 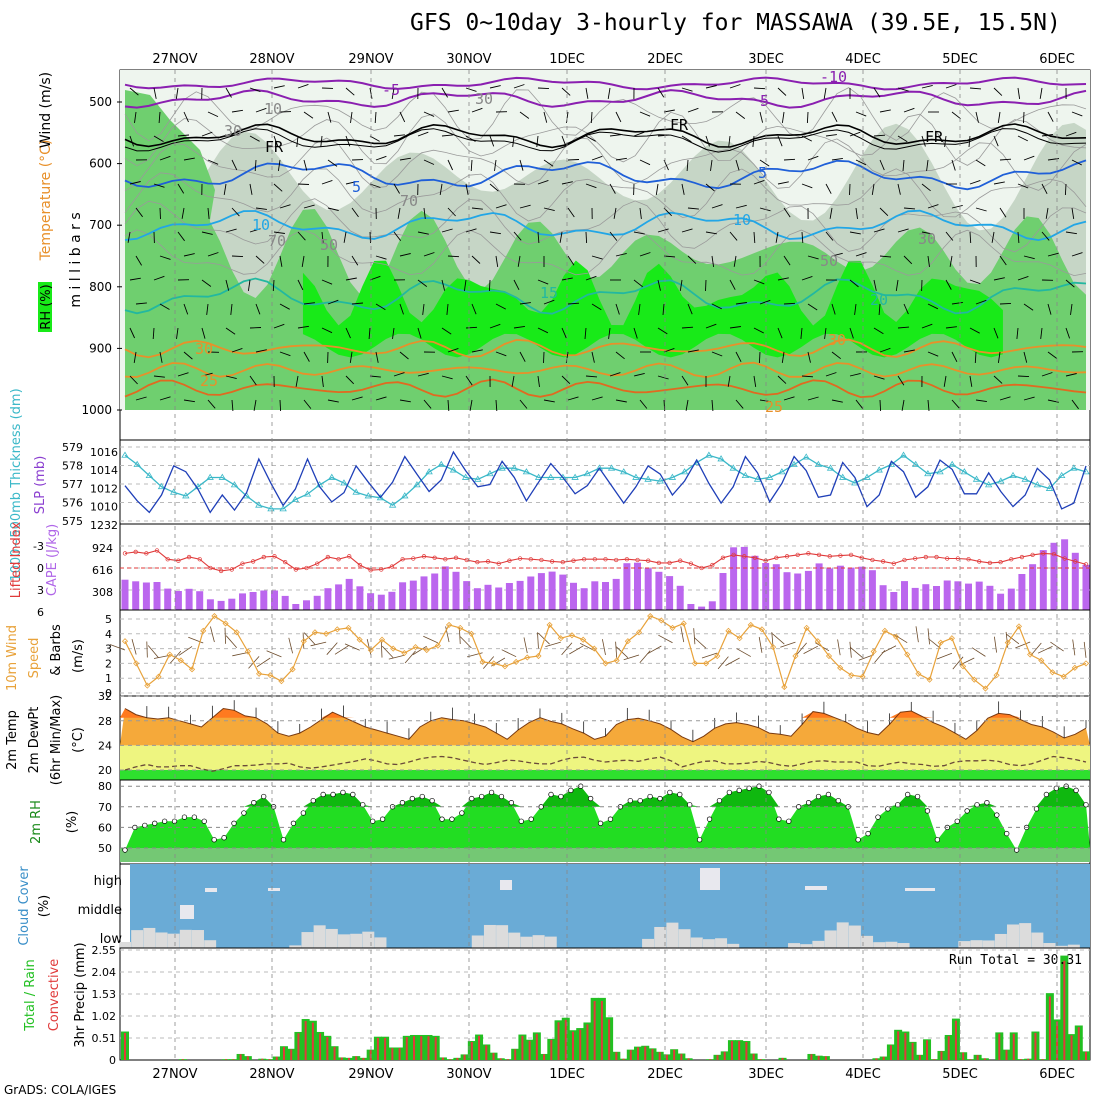 What do you see at coordinates (605, 775) in the screenshot?
I see `below-20-band` at bounding box center [605, 775].